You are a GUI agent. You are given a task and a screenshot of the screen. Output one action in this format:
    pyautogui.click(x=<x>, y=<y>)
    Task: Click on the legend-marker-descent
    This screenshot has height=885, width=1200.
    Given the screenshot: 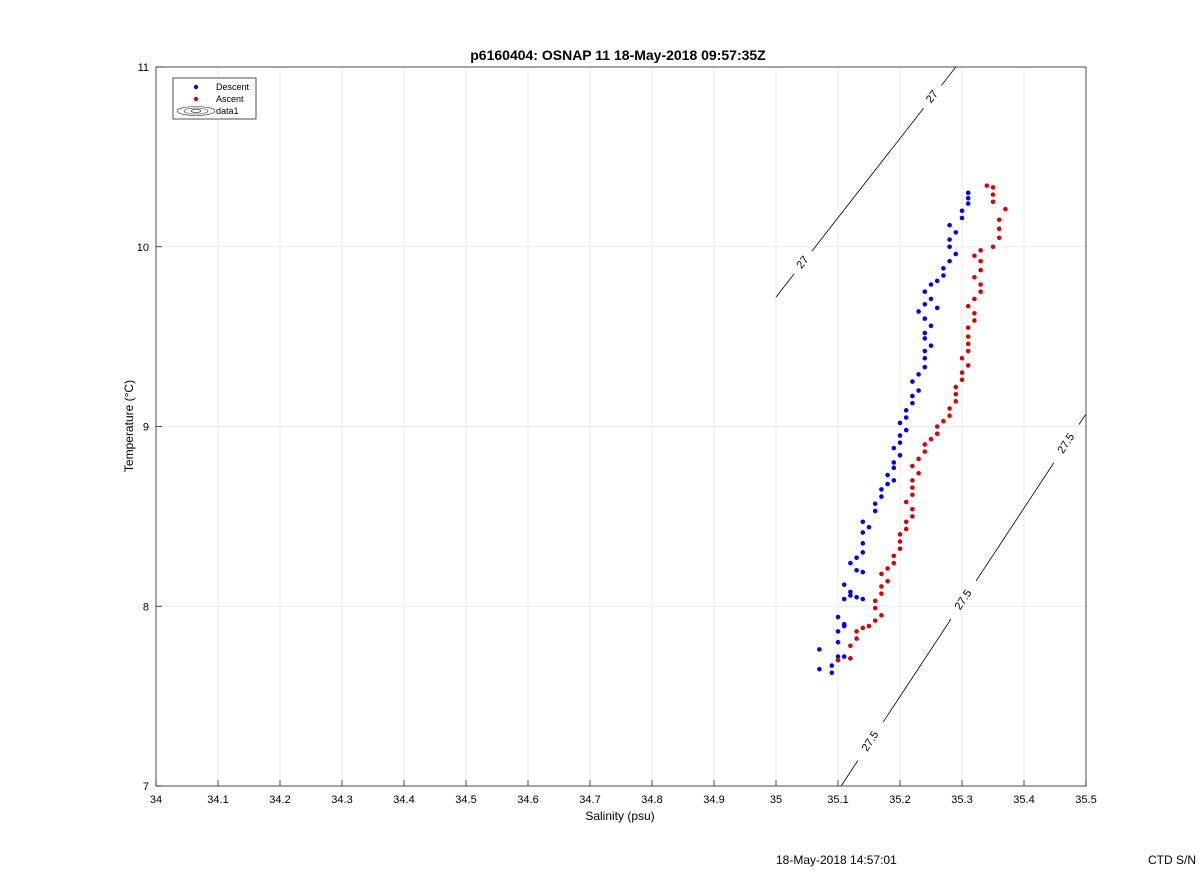 What is the action you would take?
    pyautogui.click(x=196, y=87)
    